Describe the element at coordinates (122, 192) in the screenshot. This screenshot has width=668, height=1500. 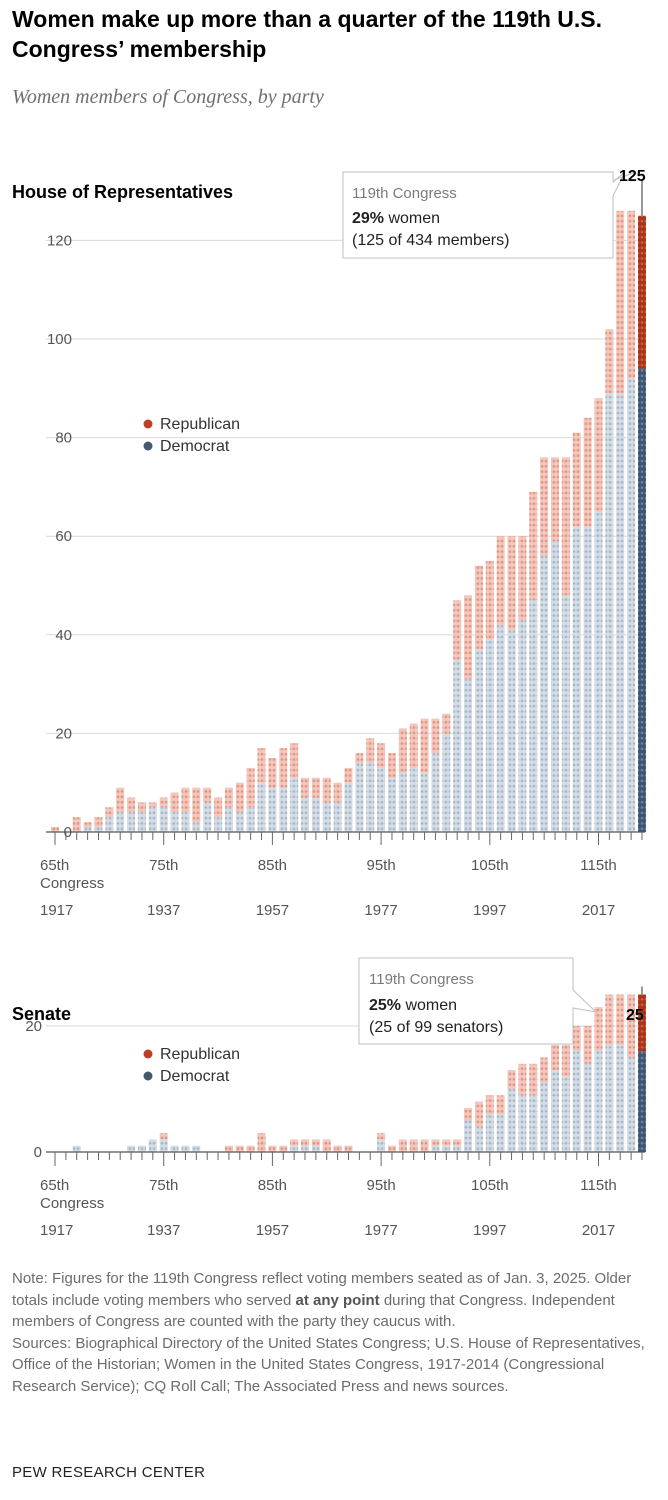
I see `house-panel-title: House of Representatives` at that location.